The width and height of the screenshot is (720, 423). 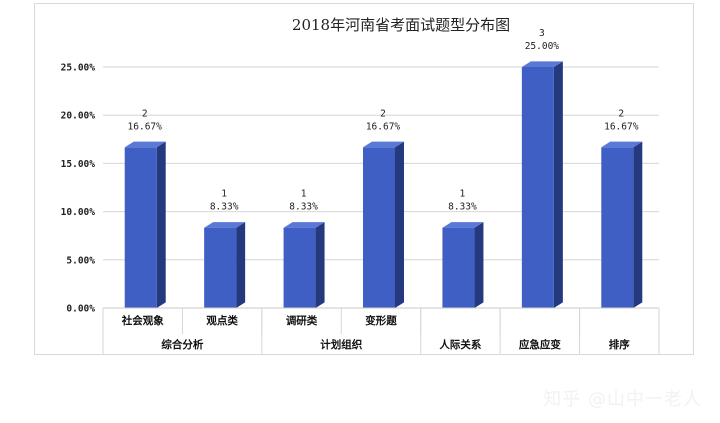 I want to click on y-tick-label: 0.00%, so click(x=80, y=309).